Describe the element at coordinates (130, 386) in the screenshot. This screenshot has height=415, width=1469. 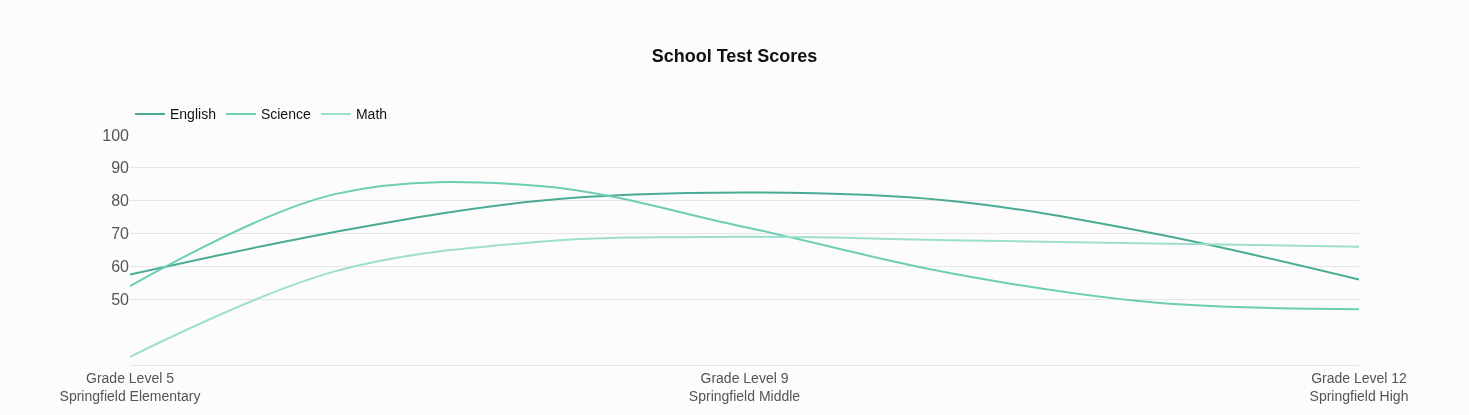
I see `x-tick-label: Grade Level 5 Springfield Elementary` at that location.